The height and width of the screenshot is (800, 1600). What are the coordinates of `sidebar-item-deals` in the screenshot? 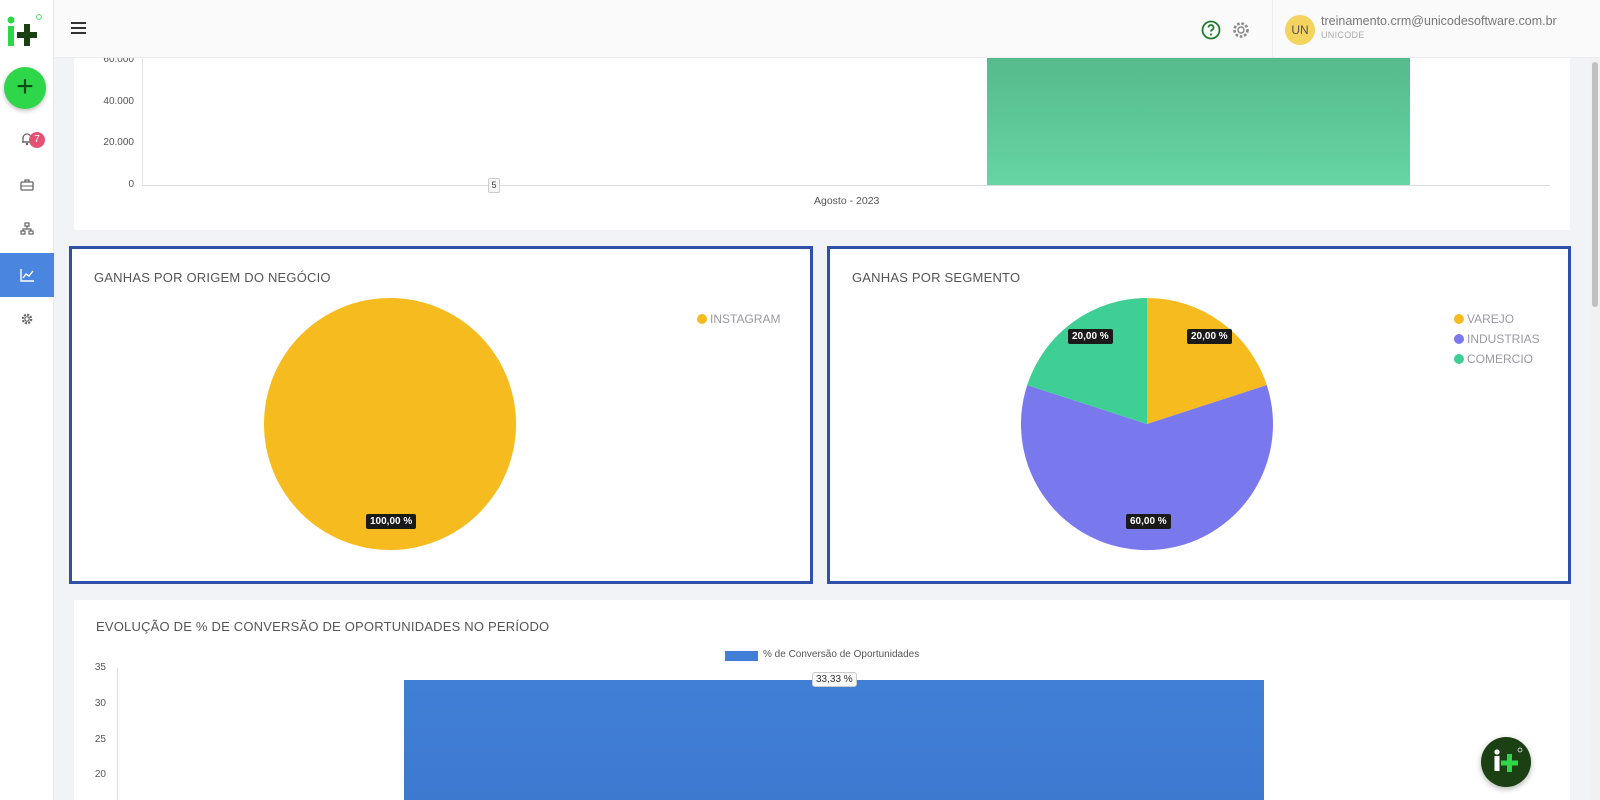 It's located at (27, 185).